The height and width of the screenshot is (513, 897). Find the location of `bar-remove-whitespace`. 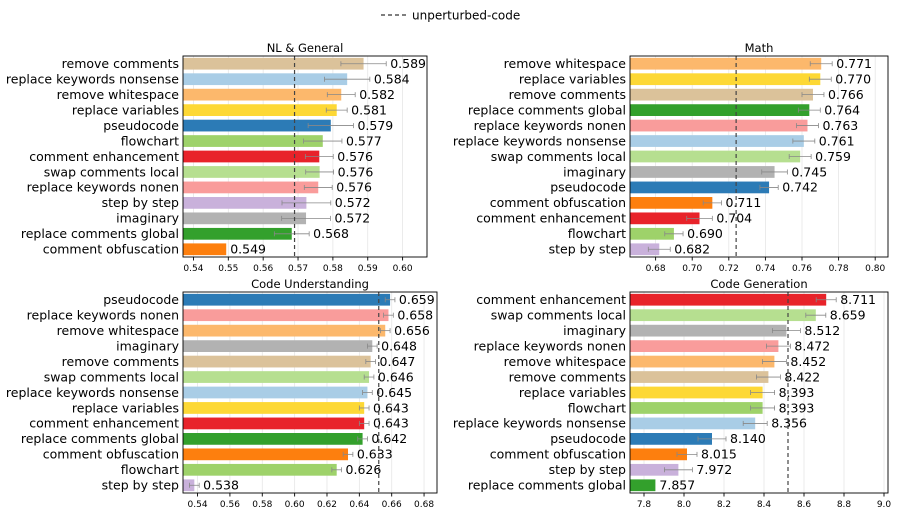

bar-remove-whitespace is located at coordinates (702, 361).